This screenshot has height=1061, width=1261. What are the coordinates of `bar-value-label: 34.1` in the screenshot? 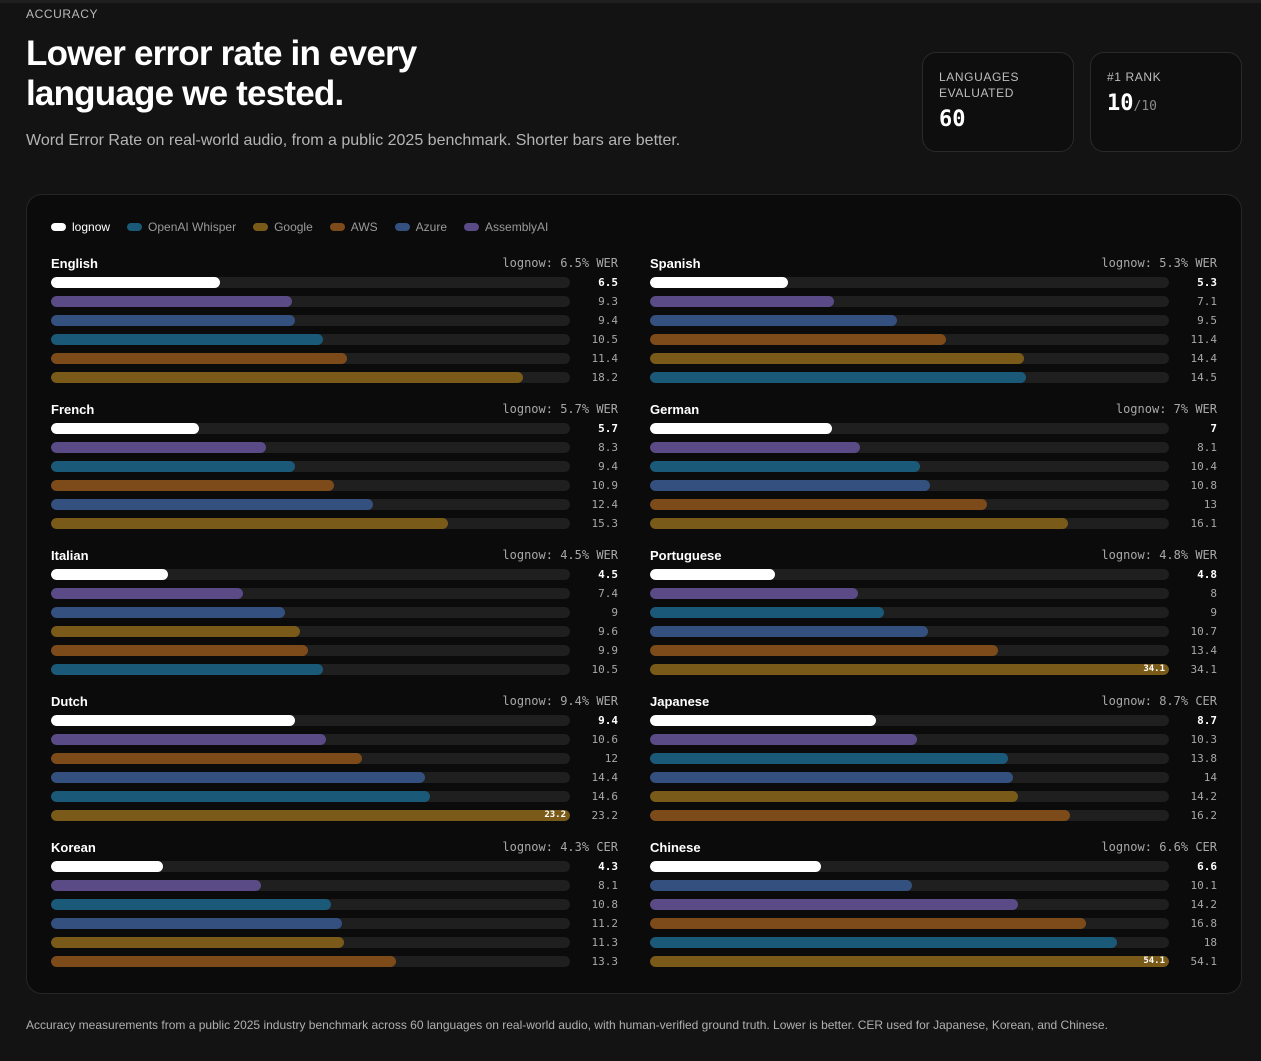 It's located at (1204, 669).